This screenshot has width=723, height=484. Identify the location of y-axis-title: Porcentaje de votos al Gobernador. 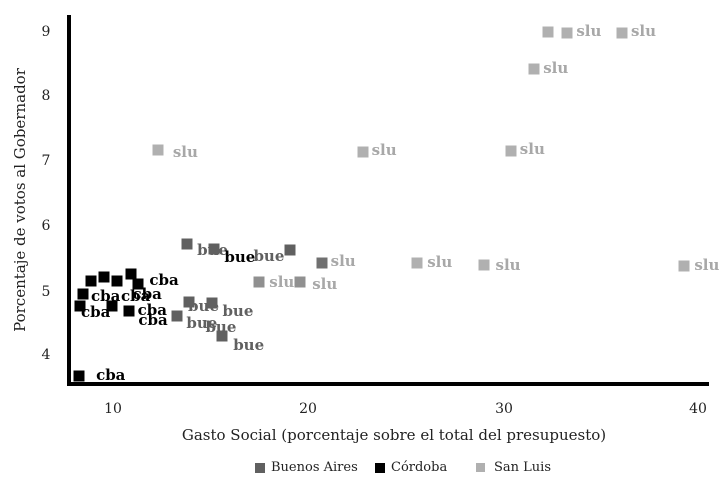
(20, 200).